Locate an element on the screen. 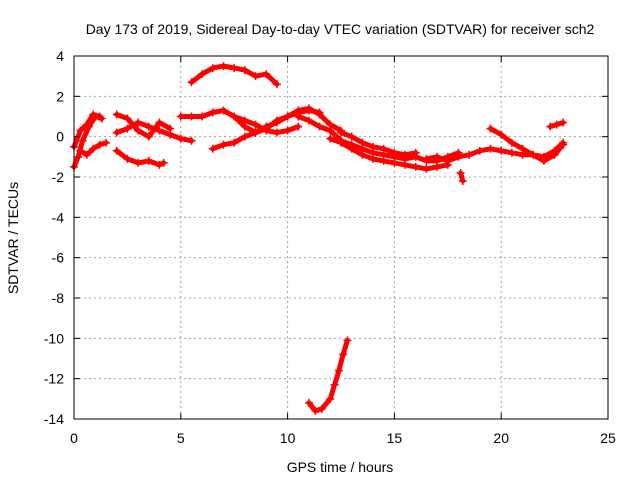 The image size is (640, 480). x-tick-label: 10 is located at coordinates (288, 438).